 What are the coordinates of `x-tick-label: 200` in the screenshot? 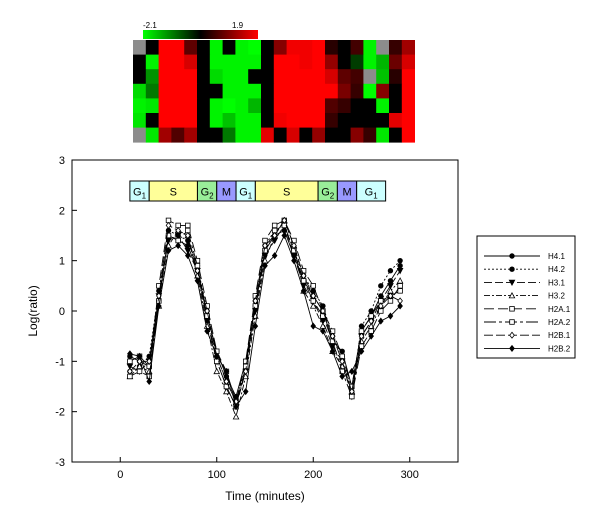 It's located at (313, 475).